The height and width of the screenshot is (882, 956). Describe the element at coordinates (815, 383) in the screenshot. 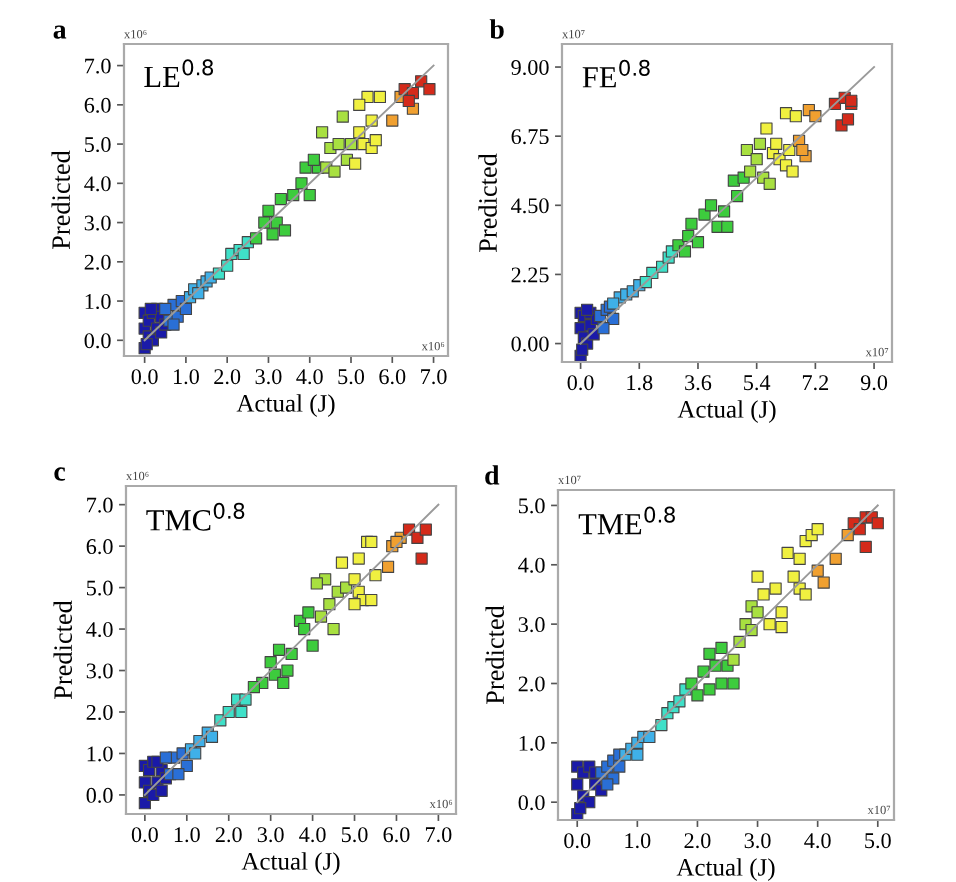

I see `x-tick-label: 7.2` at that location.